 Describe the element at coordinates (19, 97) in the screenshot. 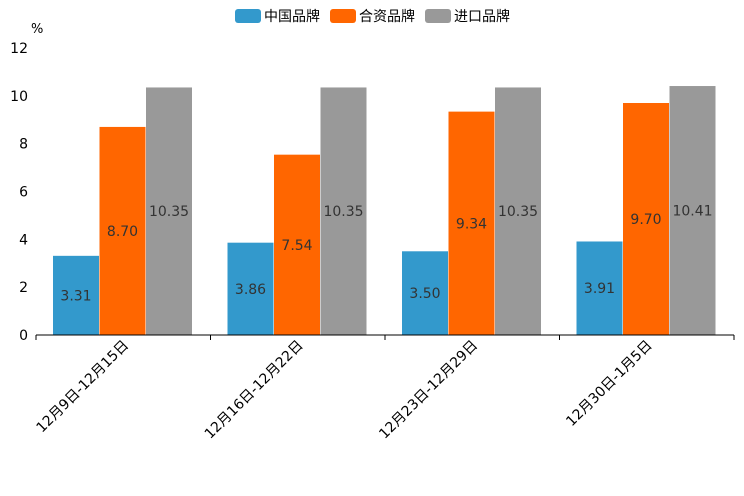

I see `y-tick-label: 10` at that location.